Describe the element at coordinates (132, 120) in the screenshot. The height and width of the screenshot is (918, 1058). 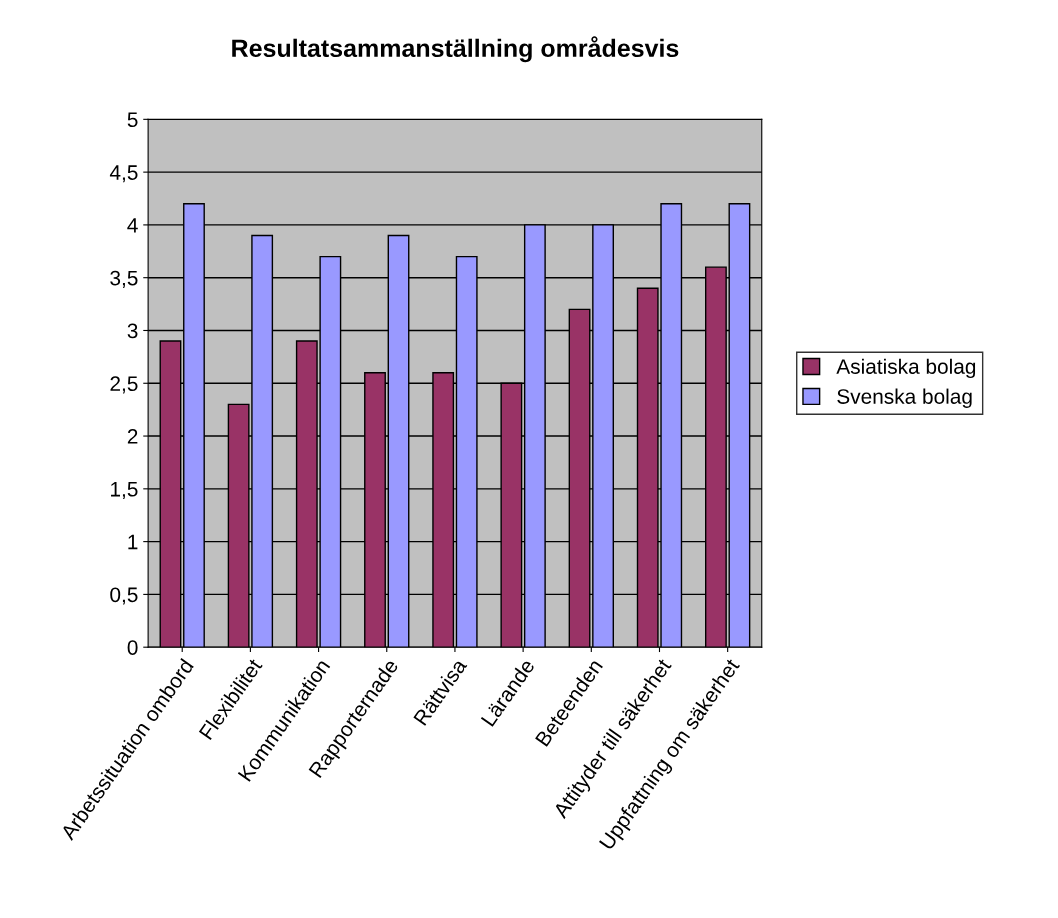
I see `y-tick-label: 5` at that location.